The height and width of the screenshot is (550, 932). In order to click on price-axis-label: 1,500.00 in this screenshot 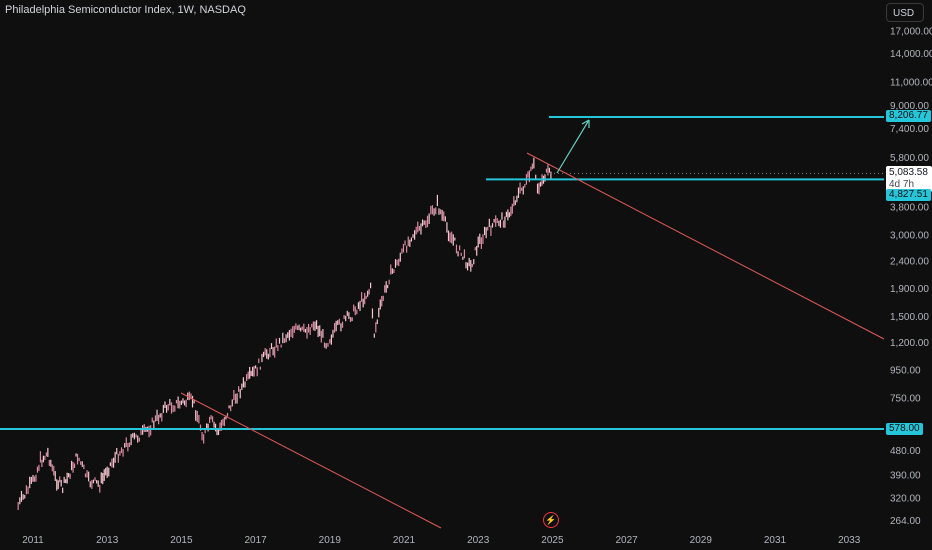, I will do `click(909, 317)`.